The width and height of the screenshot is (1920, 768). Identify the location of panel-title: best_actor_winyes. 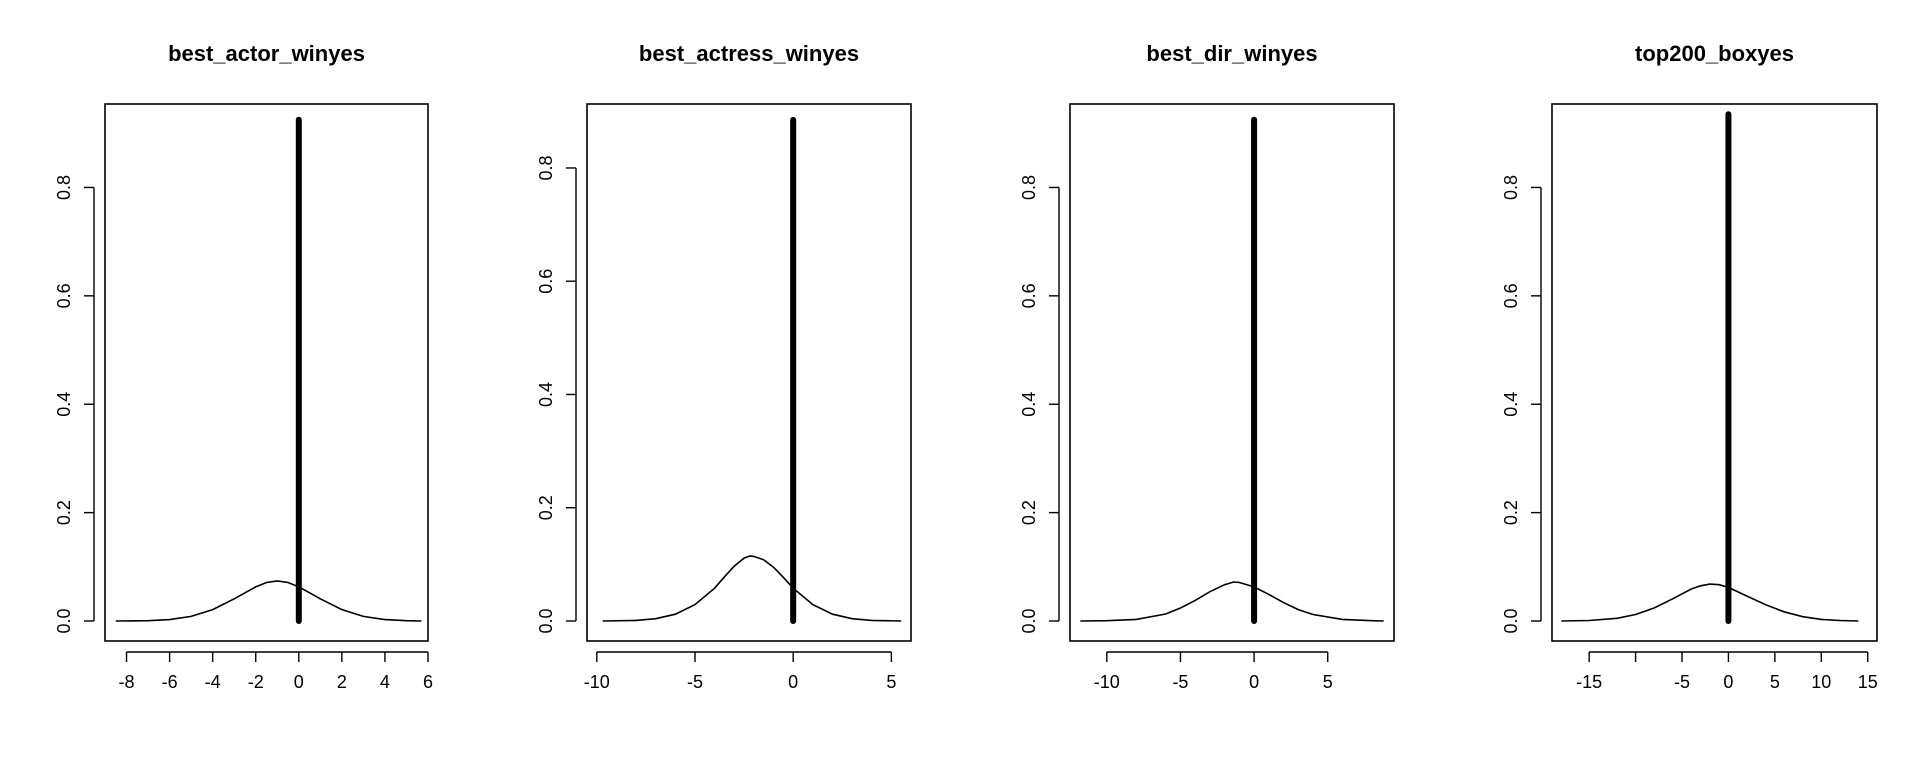
(266, 53).